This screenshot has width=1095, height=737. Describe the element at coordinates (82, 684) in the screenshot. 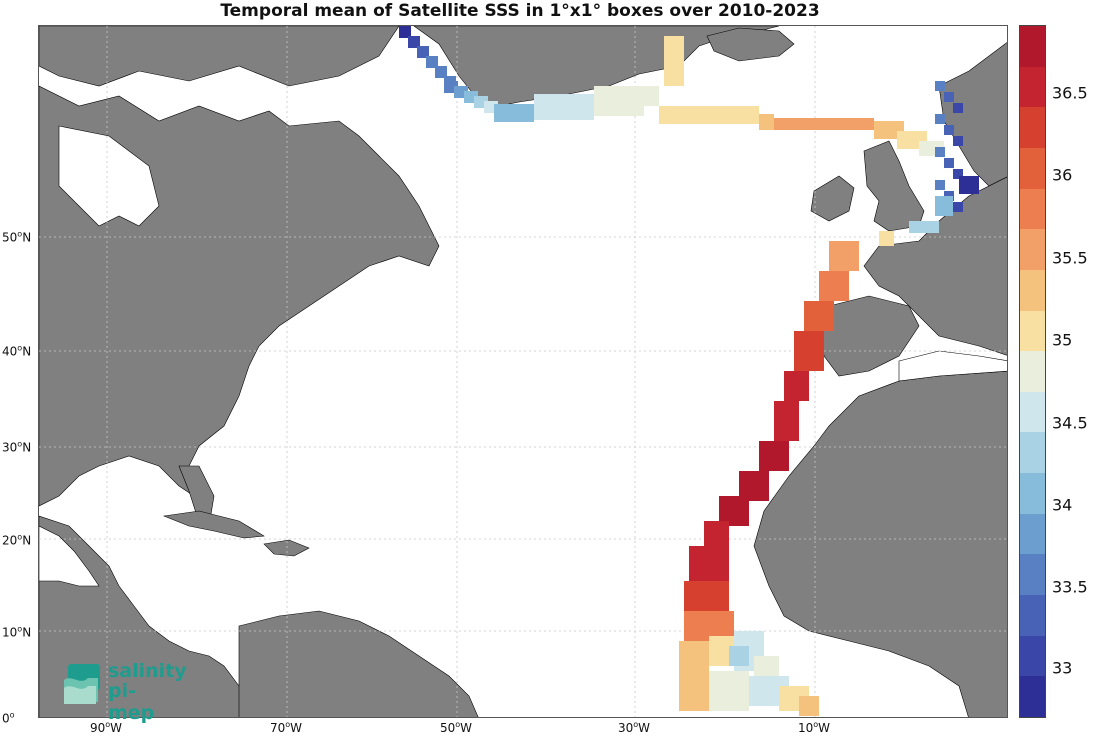

I see `waves-logo-icon` at that location.